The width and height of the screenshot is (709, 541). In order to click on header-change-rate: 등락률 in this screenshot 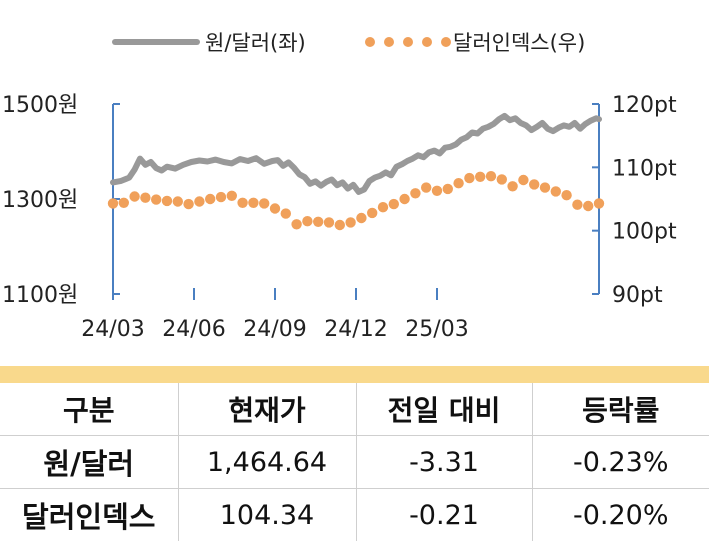, I will do `click(620, 409)`.